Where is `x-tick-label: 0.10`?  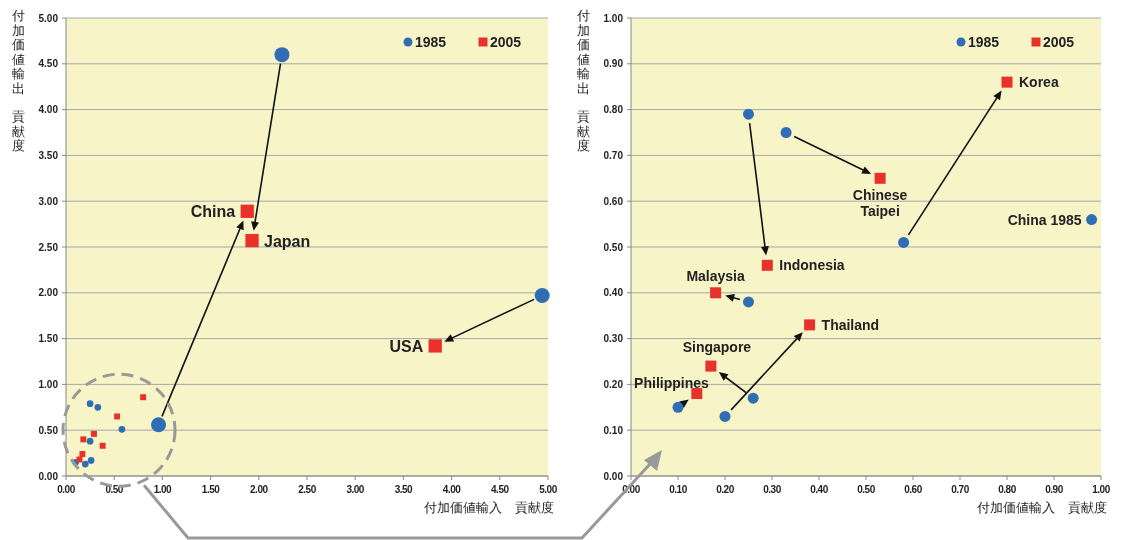 x-tick-label: 0.10 is located at coordinates (678, 489).